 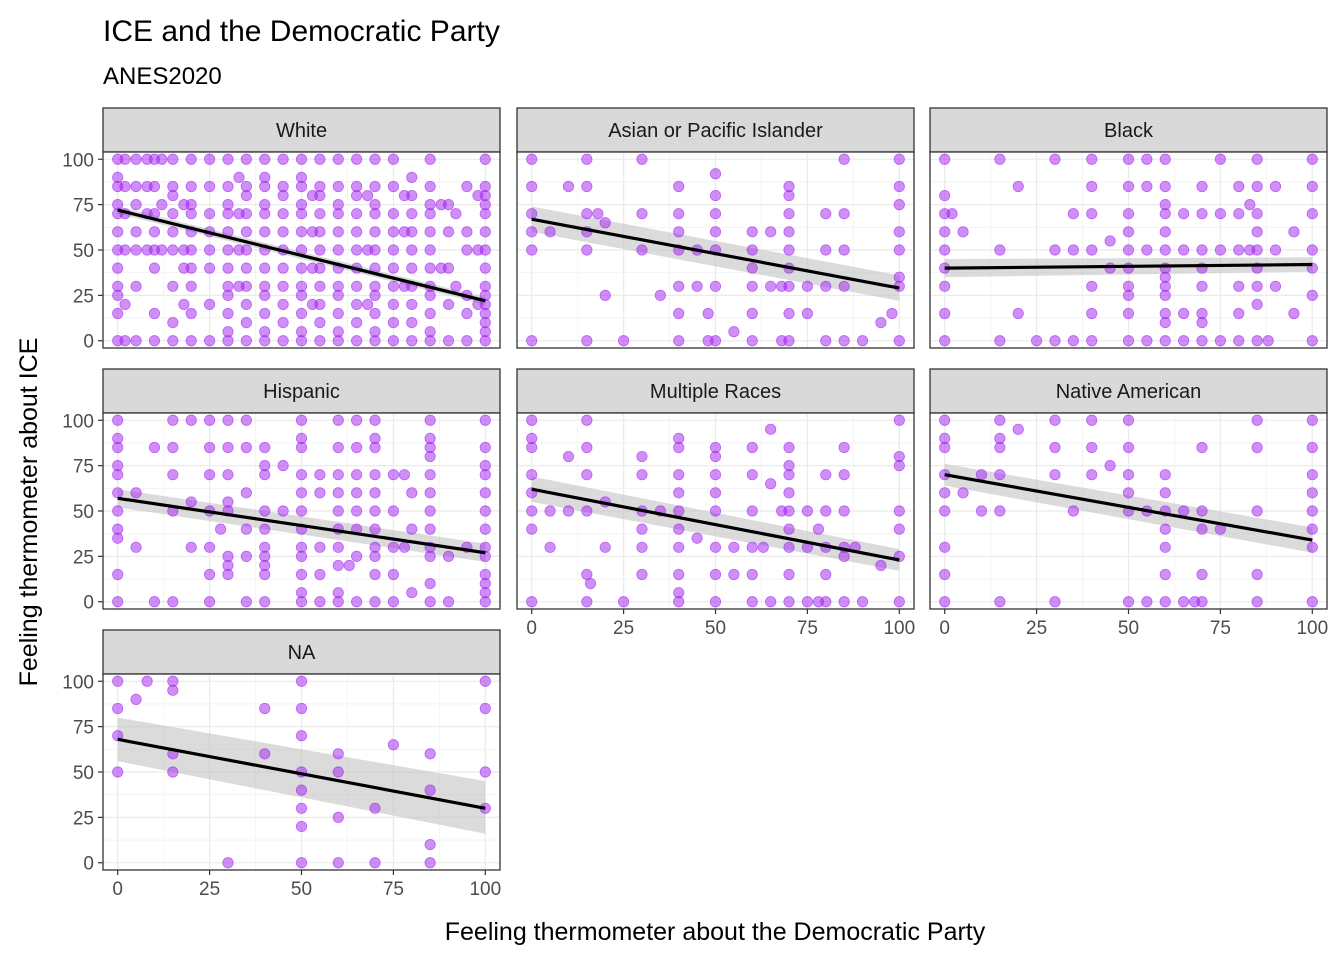 What do you see at coordinates (807, 628) in the screenshot?
I see `x-tick-label: 75` at bounding box center [807, 628].